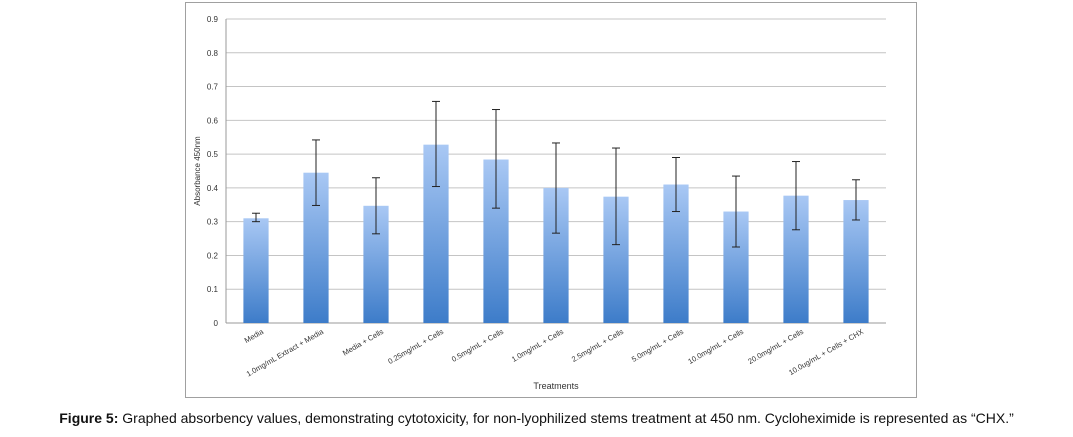 The image size is (1073, 437). Describe the element at coordinates (477, 345) in the screenshot. I see `x-tick-label: 0.5mg/mL + Cells` at that location.